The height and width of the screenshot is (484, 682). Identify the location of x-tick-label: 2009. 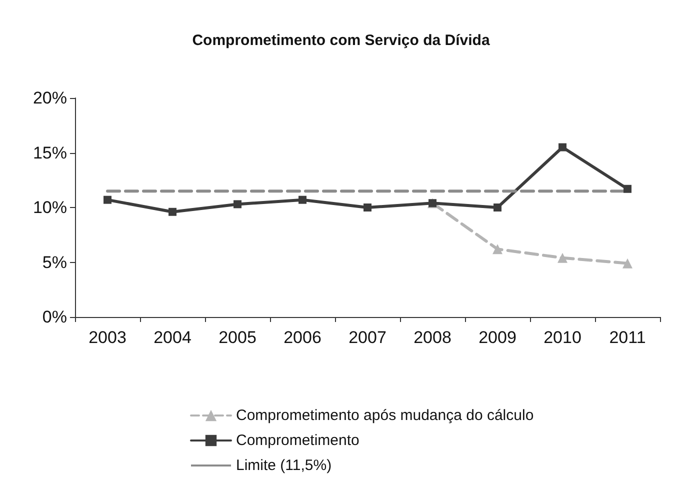
(497, 337).